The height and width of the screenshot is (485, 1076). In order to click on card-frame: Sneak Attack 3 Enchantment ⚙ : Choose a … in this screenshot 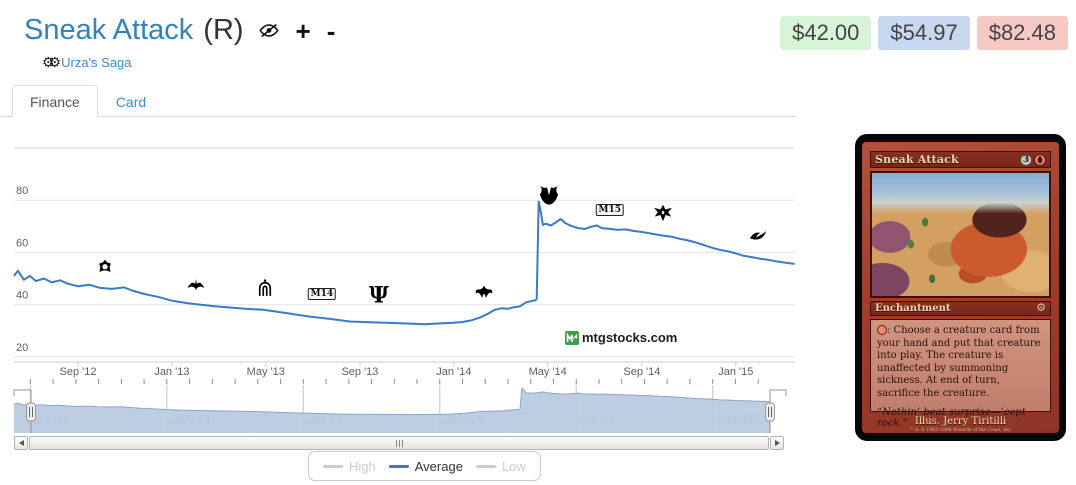, I will do `click(960, 287)`.